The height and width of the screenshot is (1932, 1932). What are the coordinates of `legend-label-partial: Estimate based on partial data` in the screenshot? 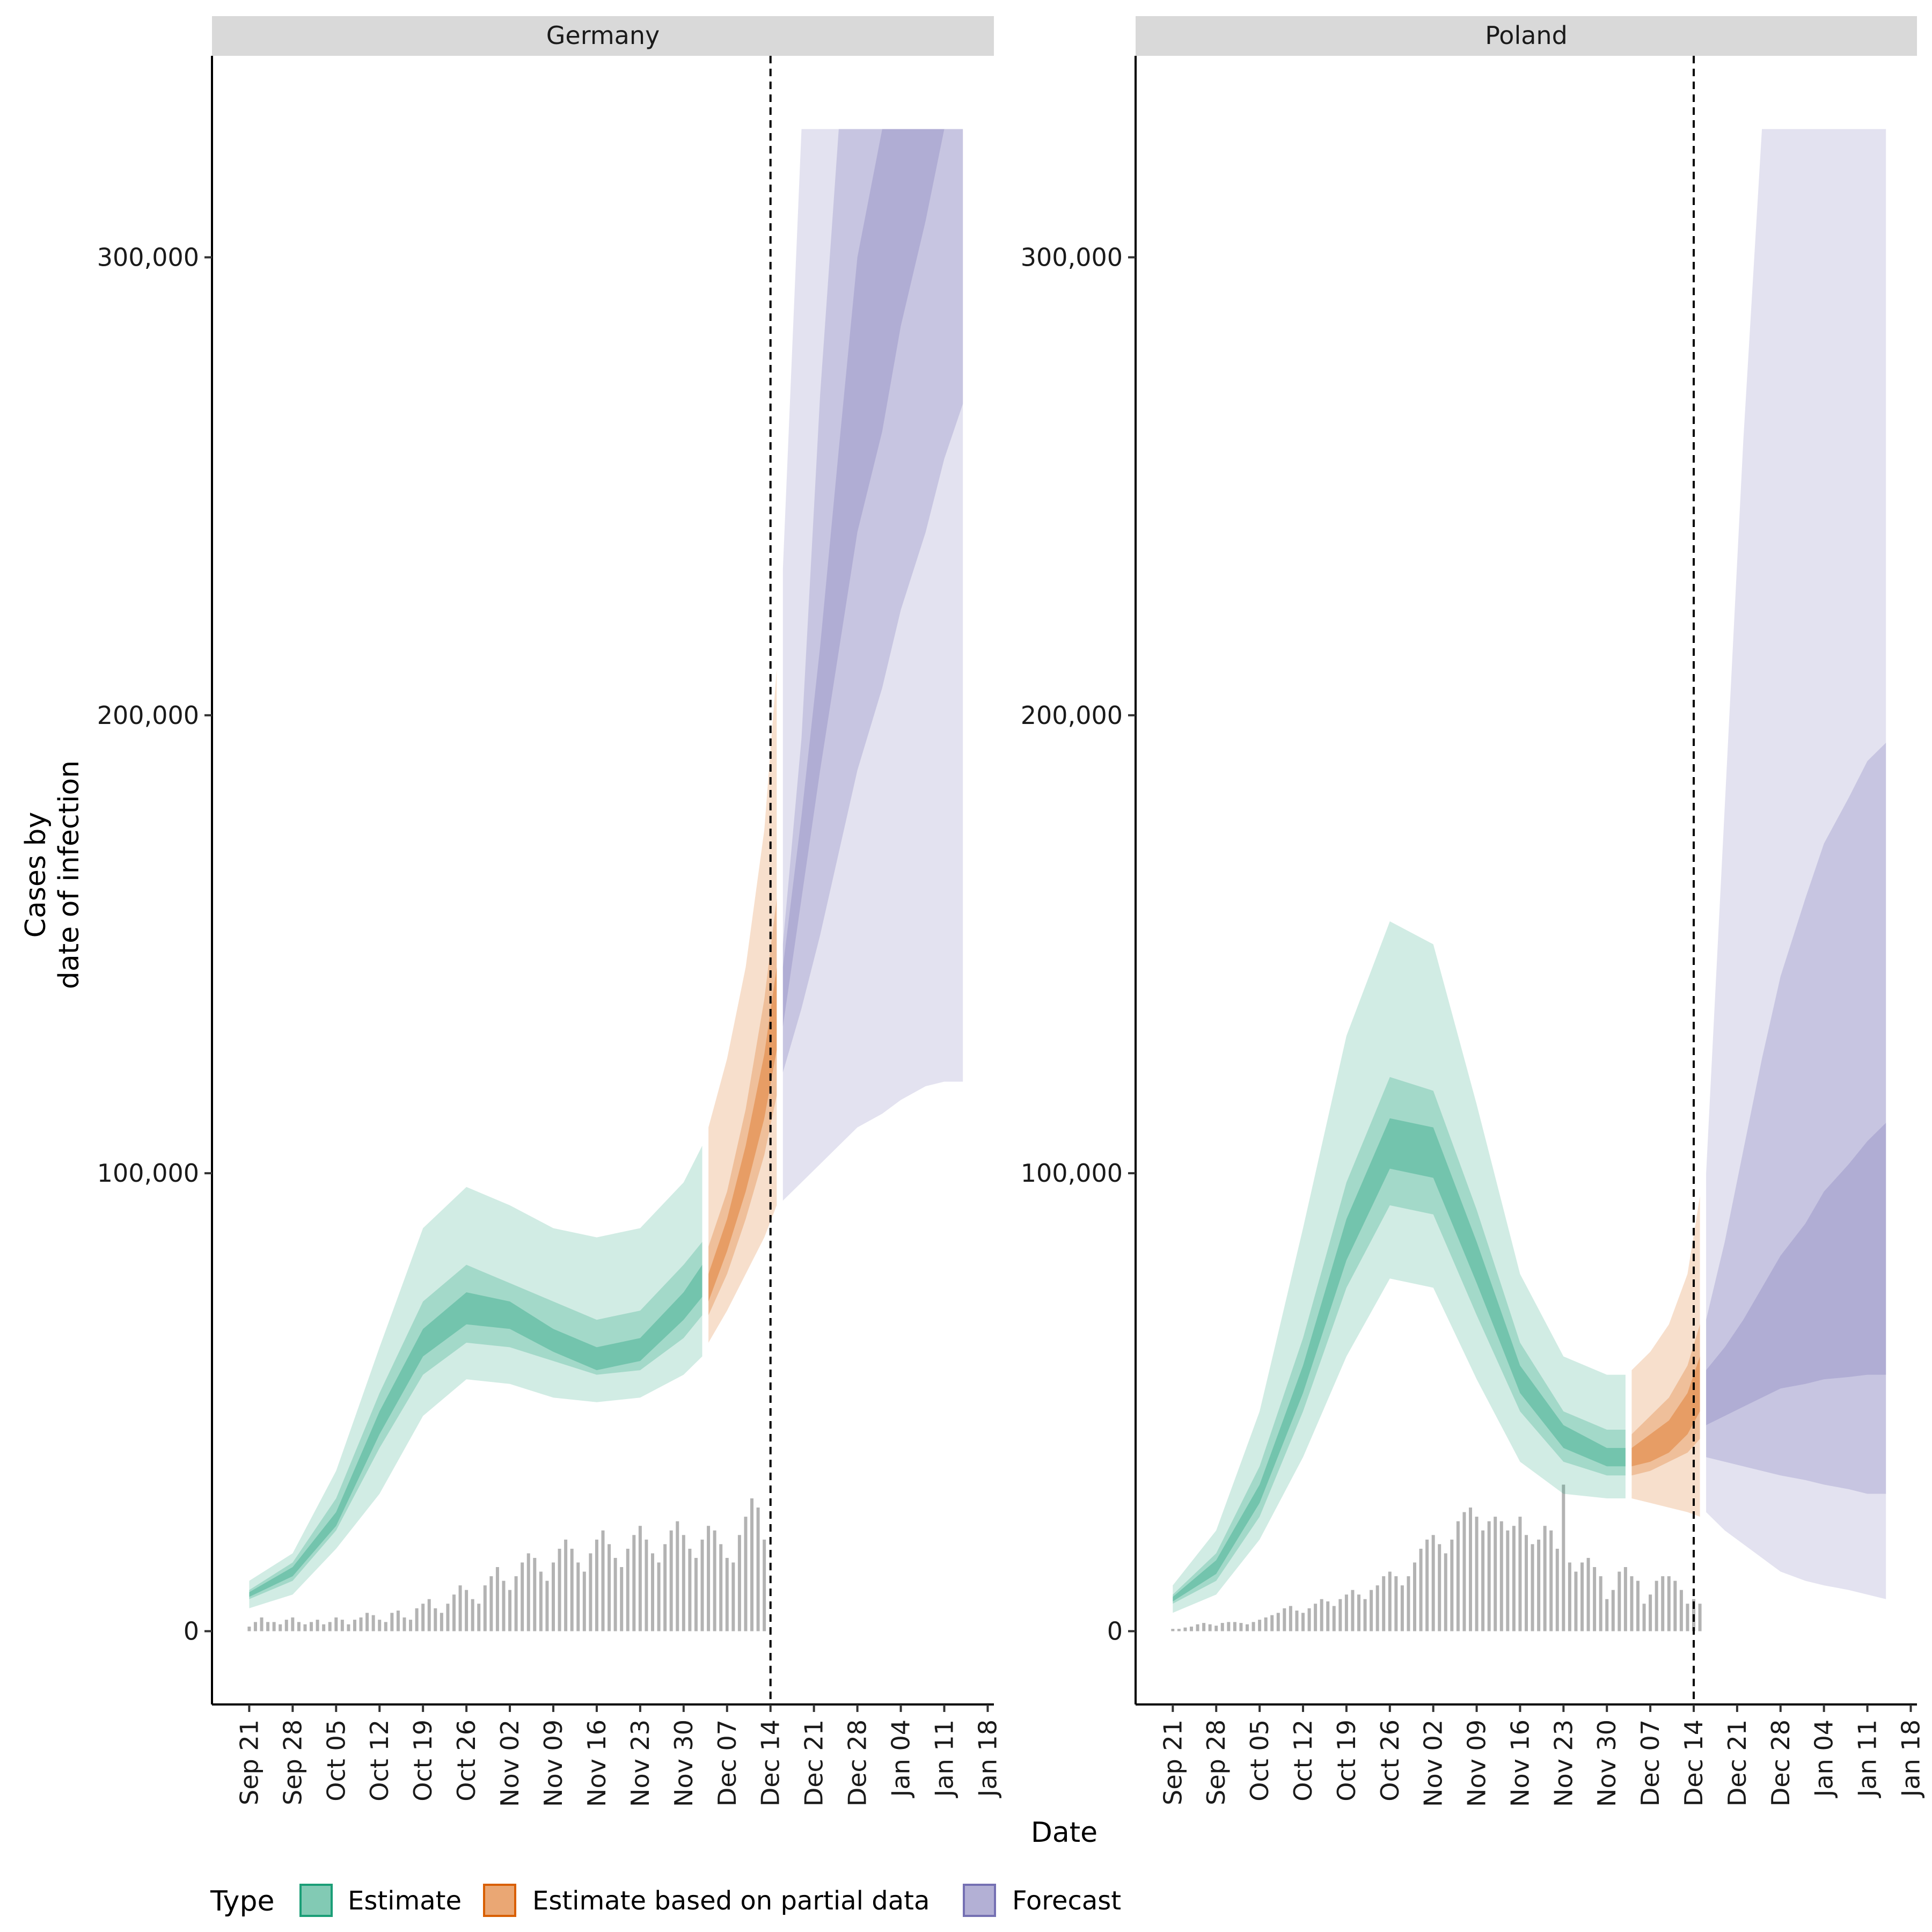 It's located at (731, 1901).